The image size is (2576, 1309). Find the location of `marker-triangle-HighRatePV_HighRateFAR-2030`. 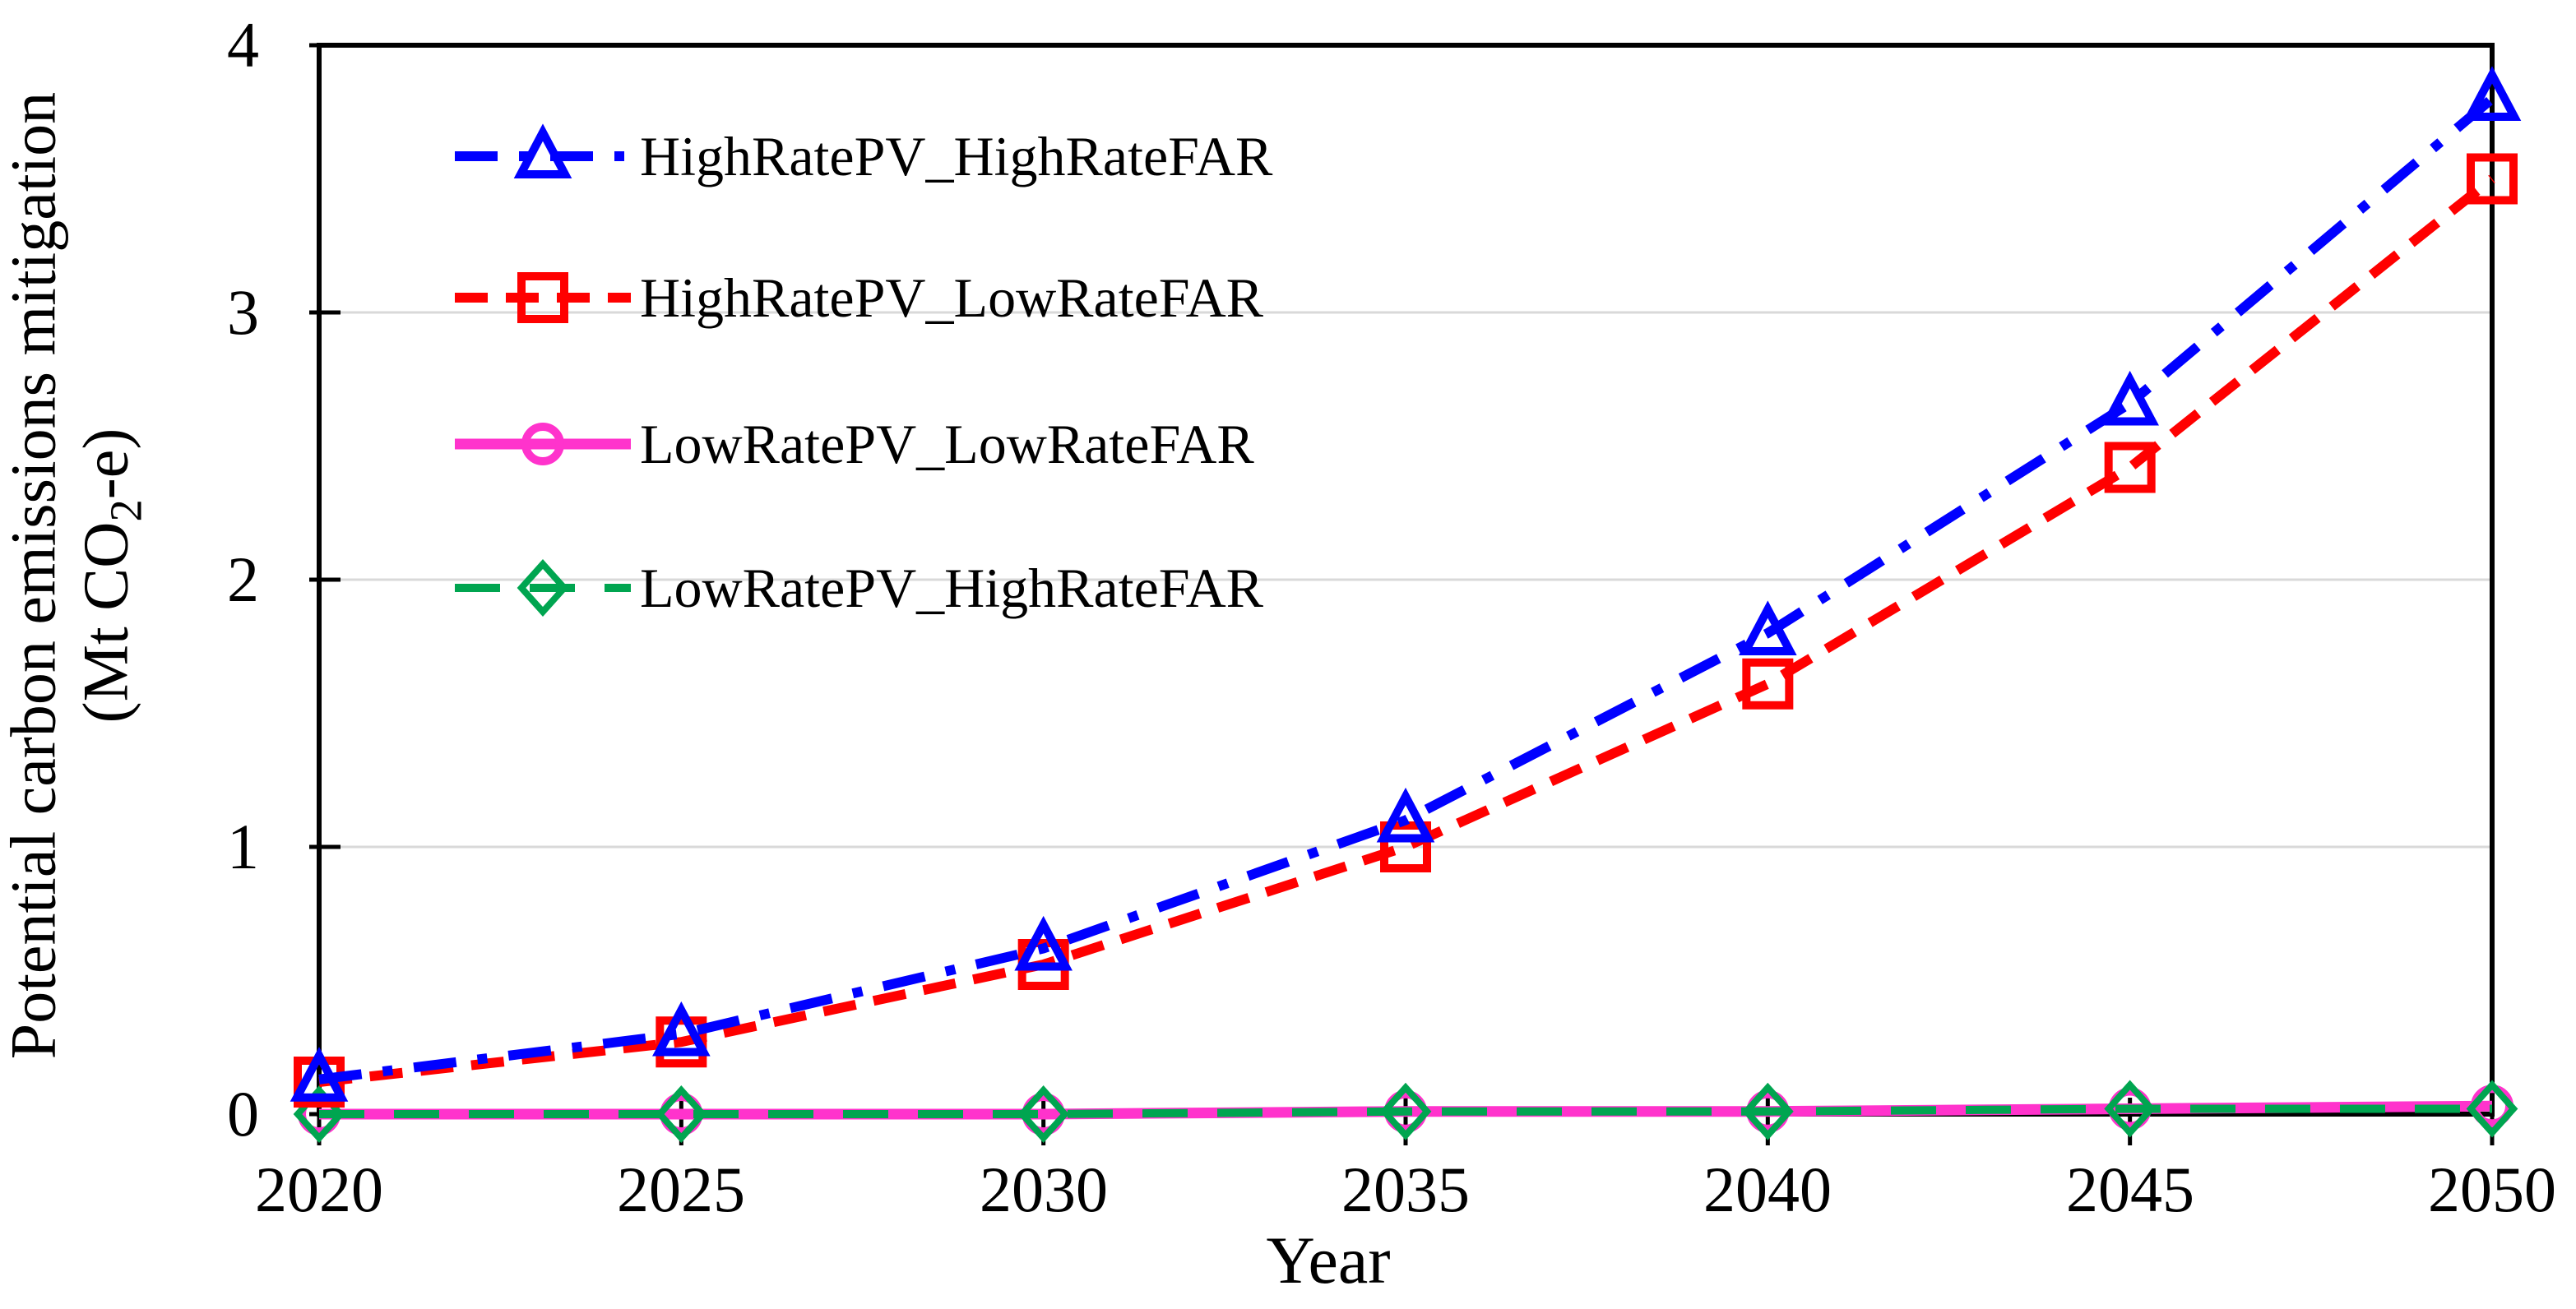

marker-triangle-HighRatePV_HighRateFAR-2030 is located at coordinates (1044, 943).